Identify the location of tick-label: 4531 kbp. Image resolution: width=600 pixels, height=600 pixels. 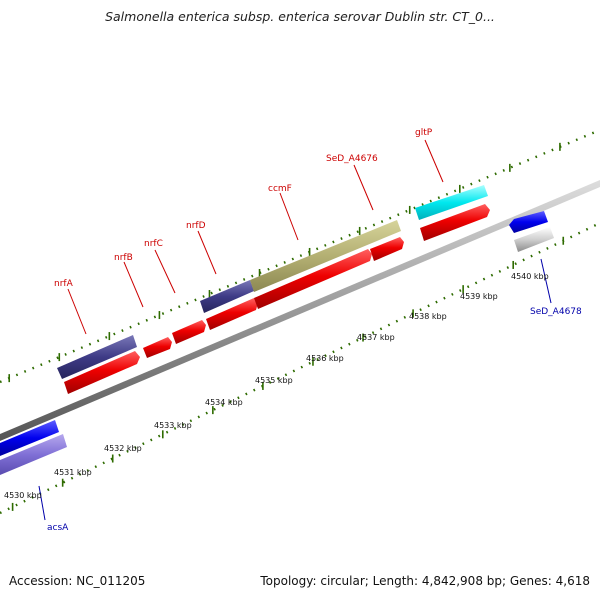
(73, 472).